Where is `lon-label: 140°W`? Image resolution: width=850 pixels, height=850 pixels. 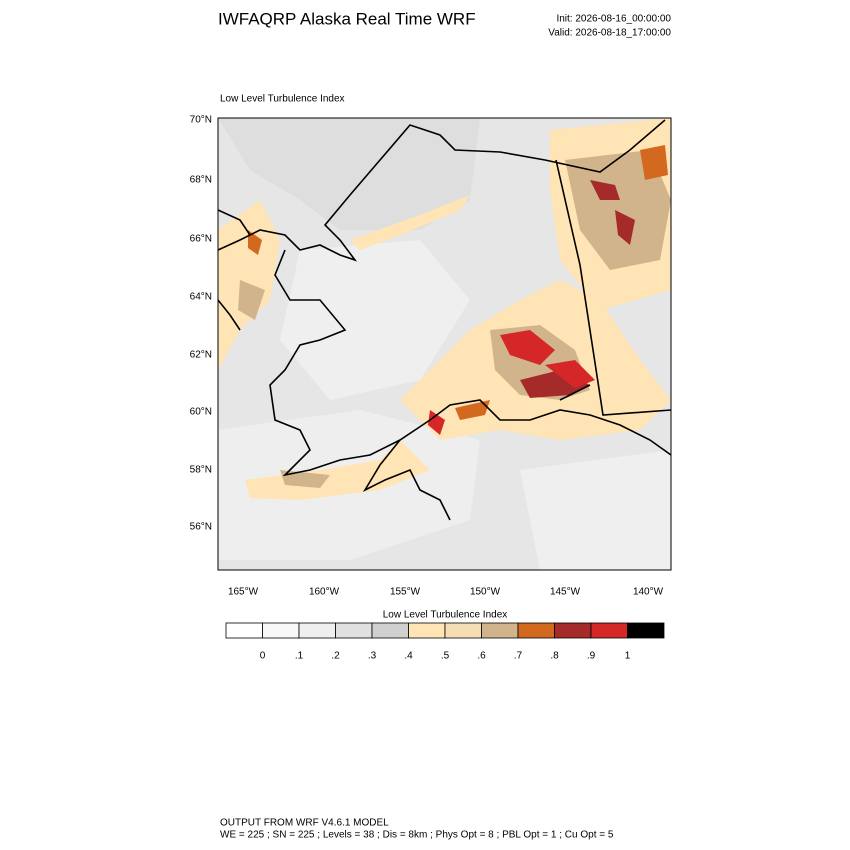
lon-label: 140°W is located at coordinates (648, 592).